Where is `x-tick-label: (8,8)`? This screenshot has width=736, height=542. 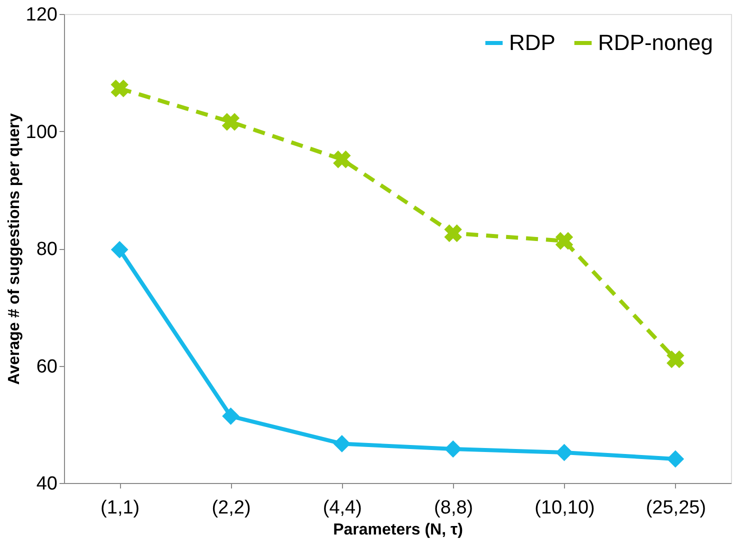 x-tick-label: (8,8) is located at coordinates (454, 508).